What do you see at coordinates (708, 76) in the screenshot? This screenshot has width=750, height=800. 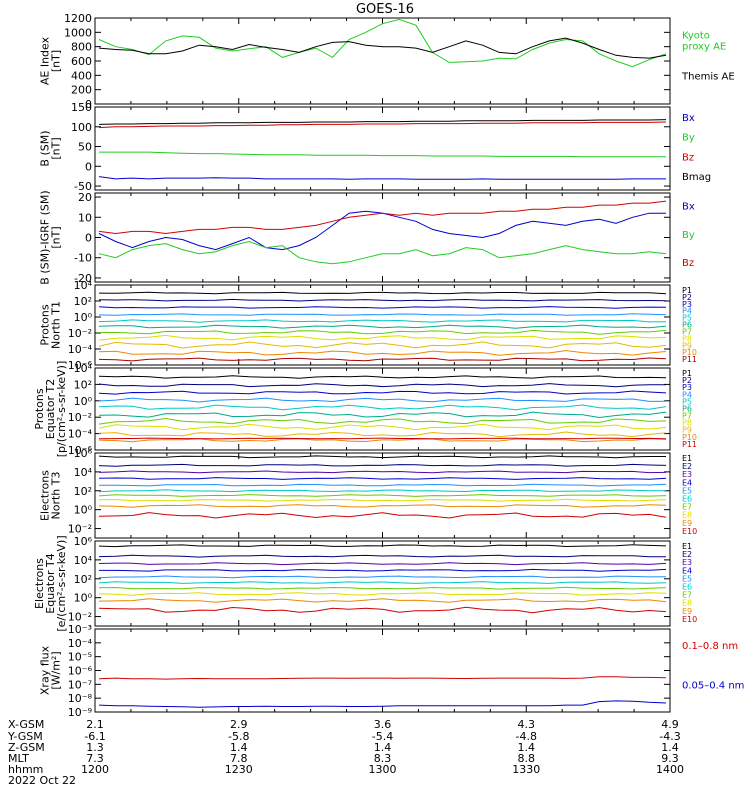 I see `legend-label: Themis AE` at bounding box center [708, 76].